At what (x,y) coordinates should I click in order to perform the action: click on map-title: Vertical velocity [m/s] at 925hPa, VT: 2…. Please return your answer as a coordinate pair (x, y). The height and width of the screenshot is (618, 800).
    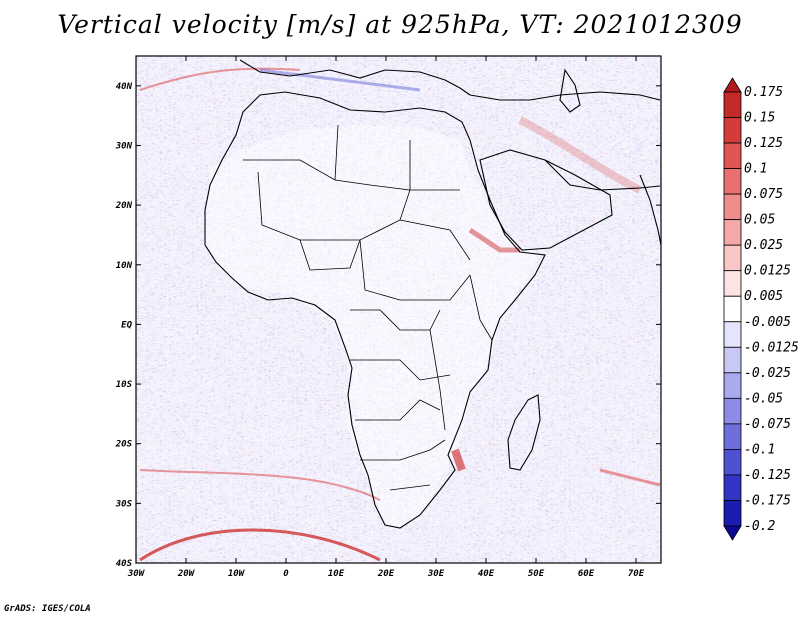
    Looking at the image, I should click on (400, 24).